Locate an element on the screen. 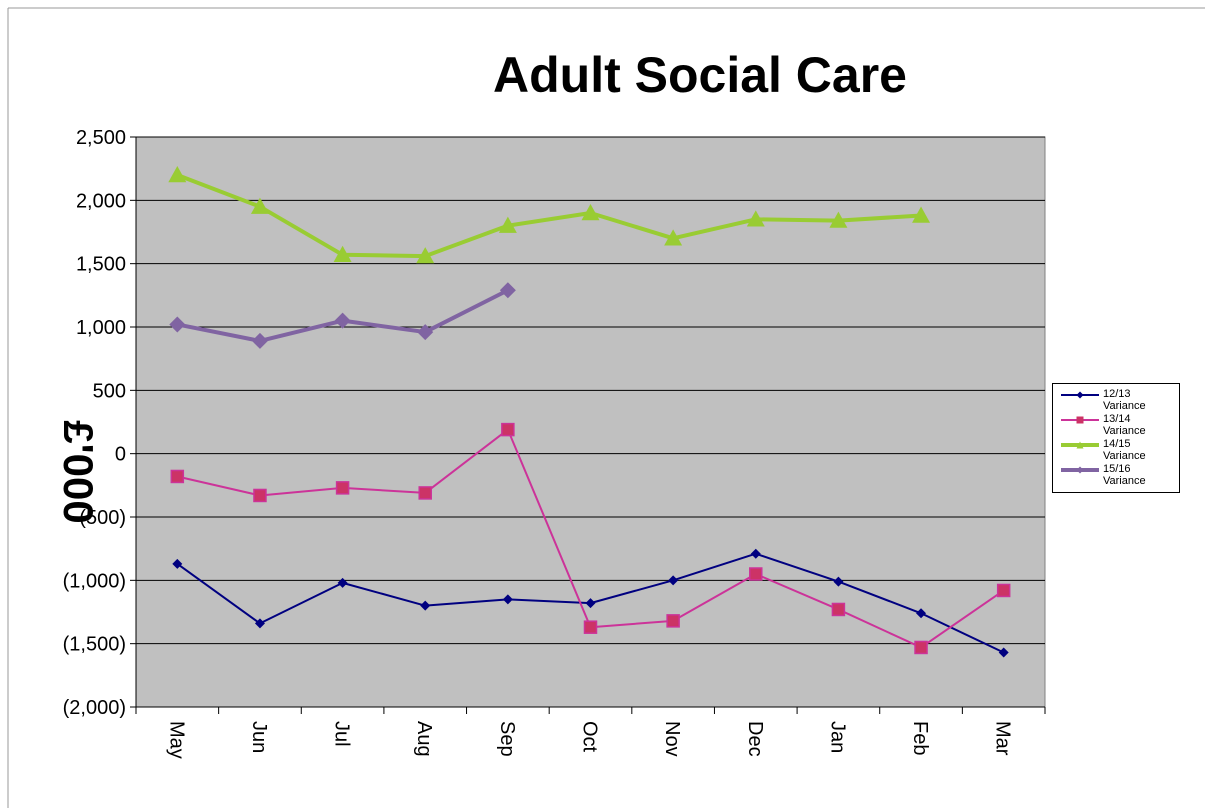 This screenshot has width=1205, height=808. y-tick-label: (2,000) is located at coordinates (94, 708).